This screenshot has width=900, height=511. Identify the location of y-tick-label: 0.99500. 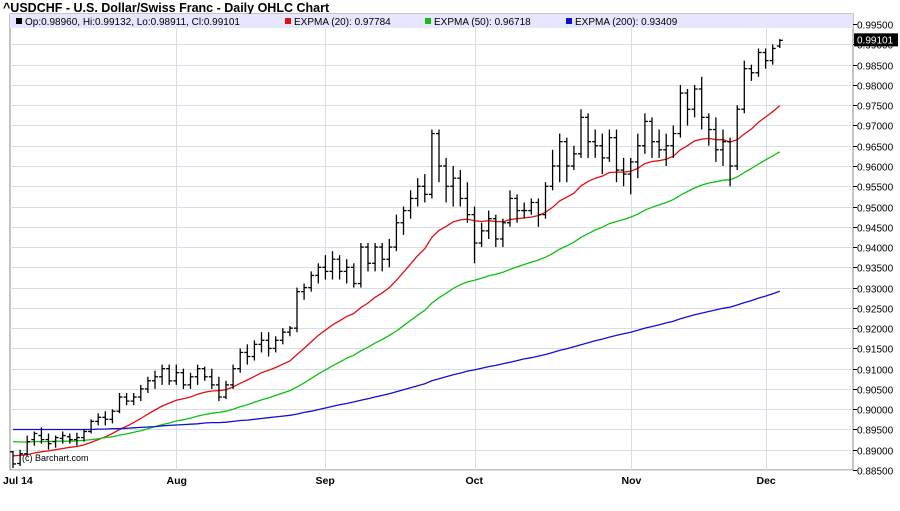
(875, 26).